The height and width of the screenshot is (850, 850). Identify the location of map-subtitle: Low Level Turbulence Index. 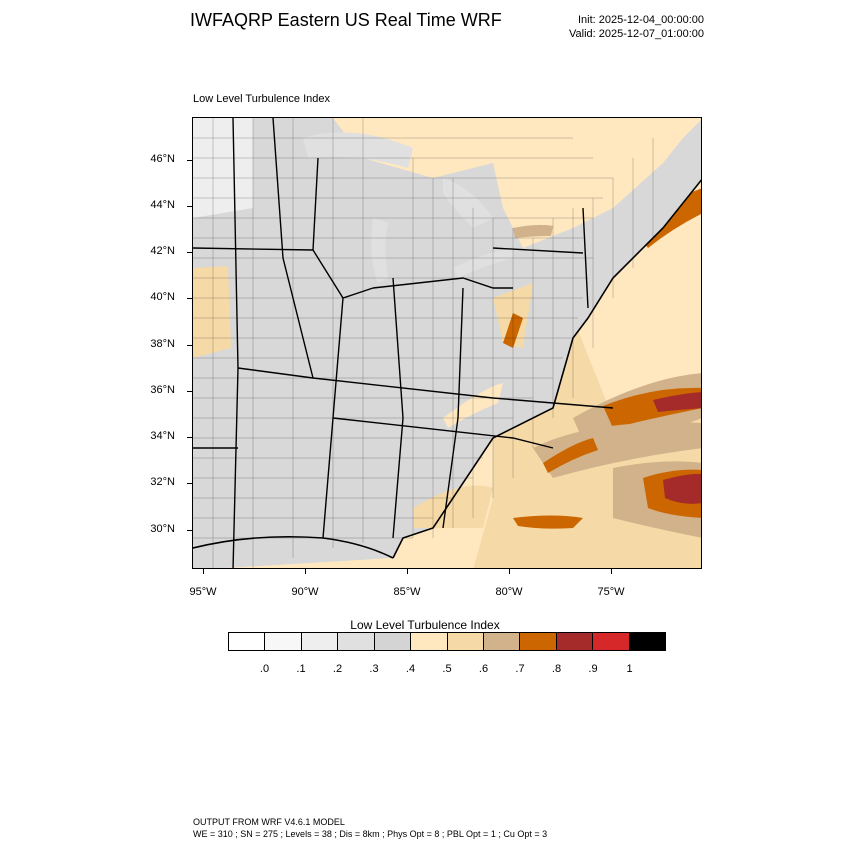
(261, 99).